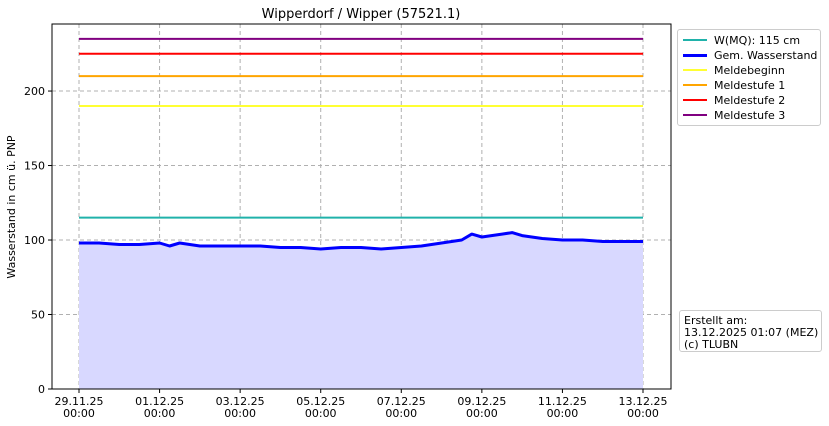 The width and height of the screenshot is (829, 426). What do you see at coordinates (79, 401) in the screenshot?
I see `x-tick-label-date: 29.11.25` at bounding box center [79, 401].